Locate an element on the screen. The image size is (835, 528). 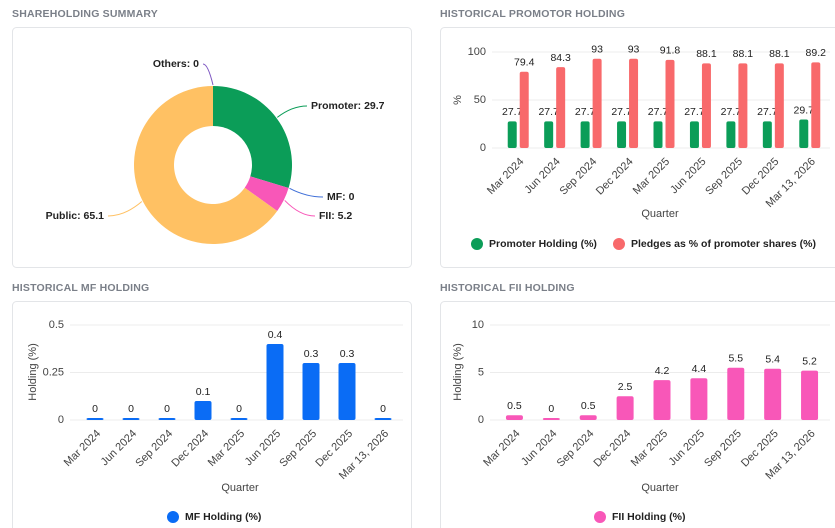
value-label: 0.1 is located at coordinates (203, 392).